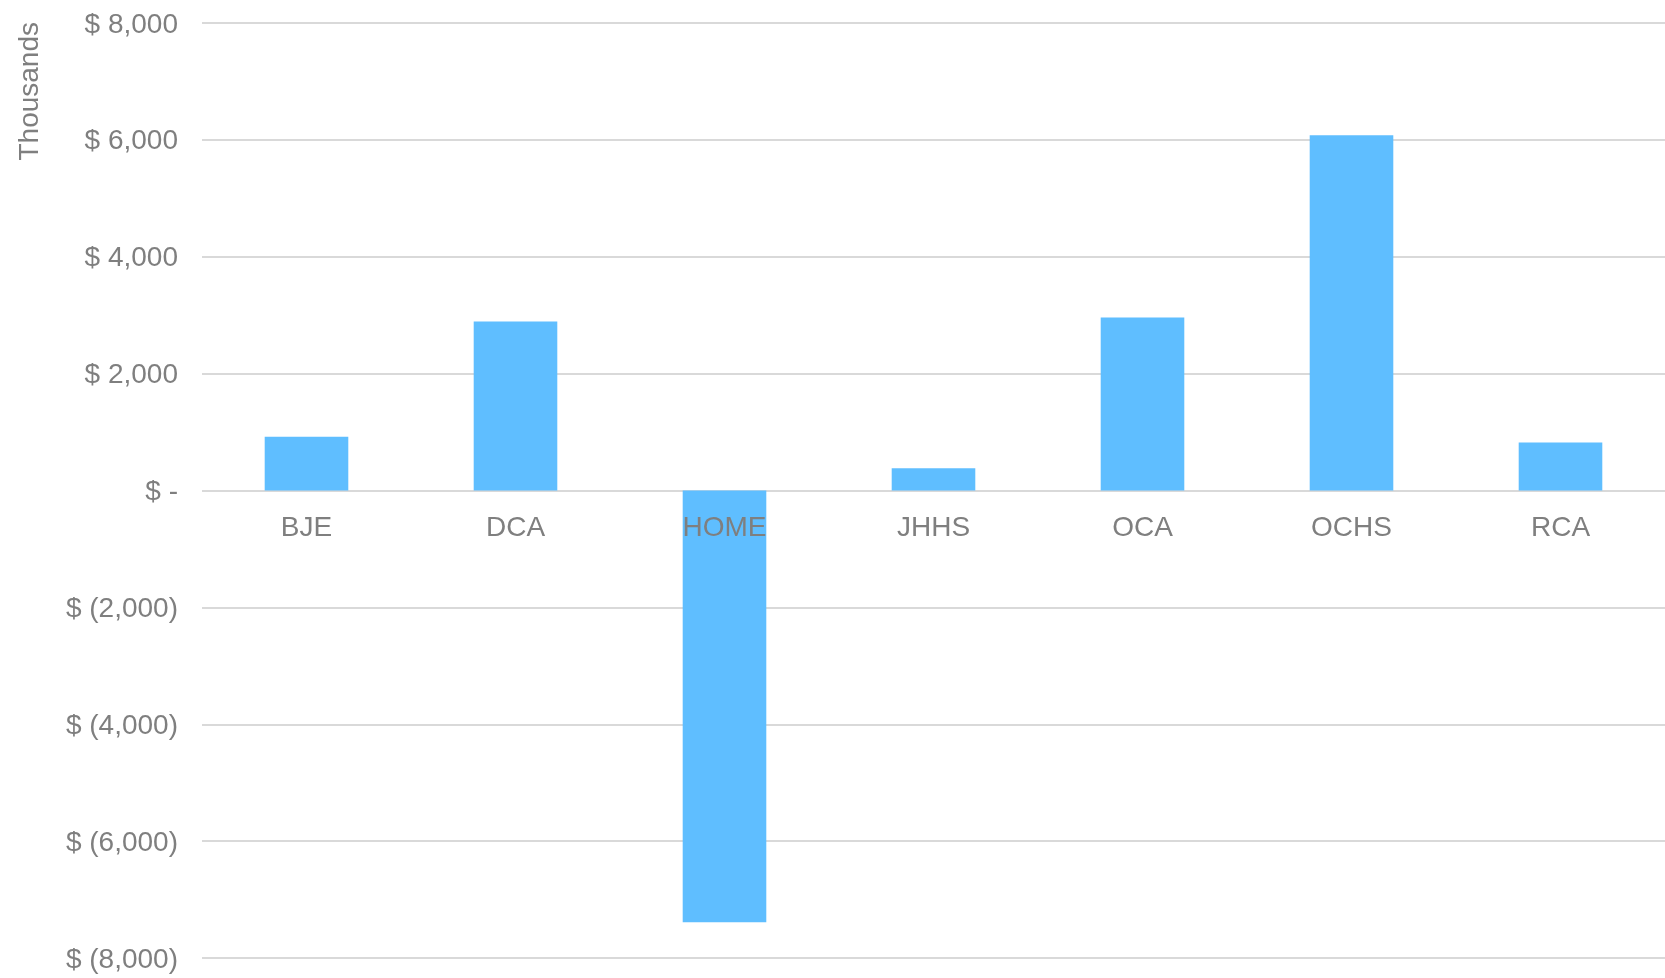  I want to click on x-tick-label: BJE, so click(306, 526).